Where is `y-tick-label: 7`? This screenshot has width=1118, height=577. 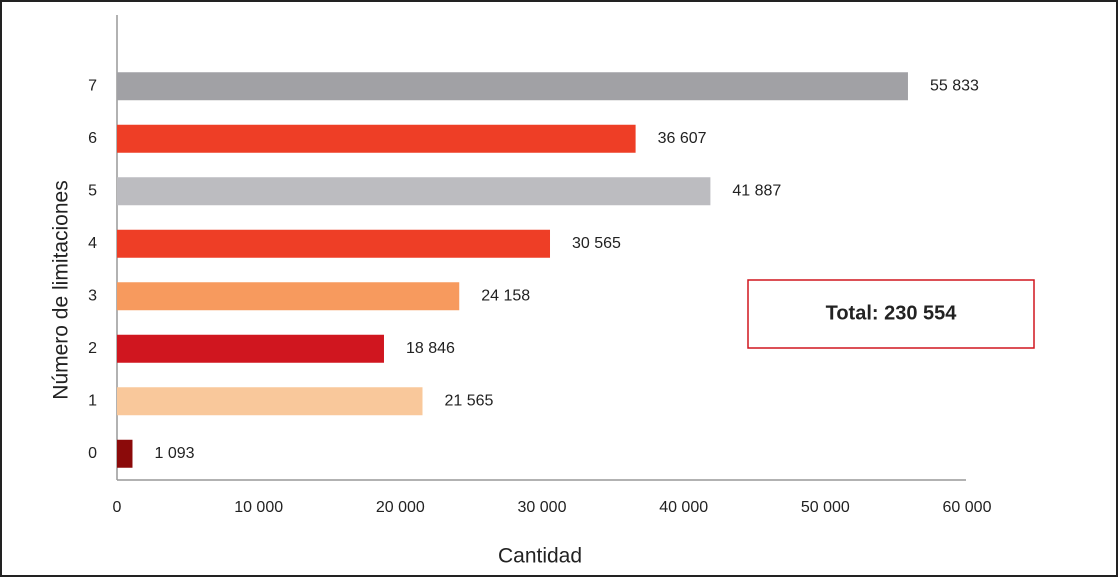 y-tick-label: 7 is located at coordinates (92, 85).